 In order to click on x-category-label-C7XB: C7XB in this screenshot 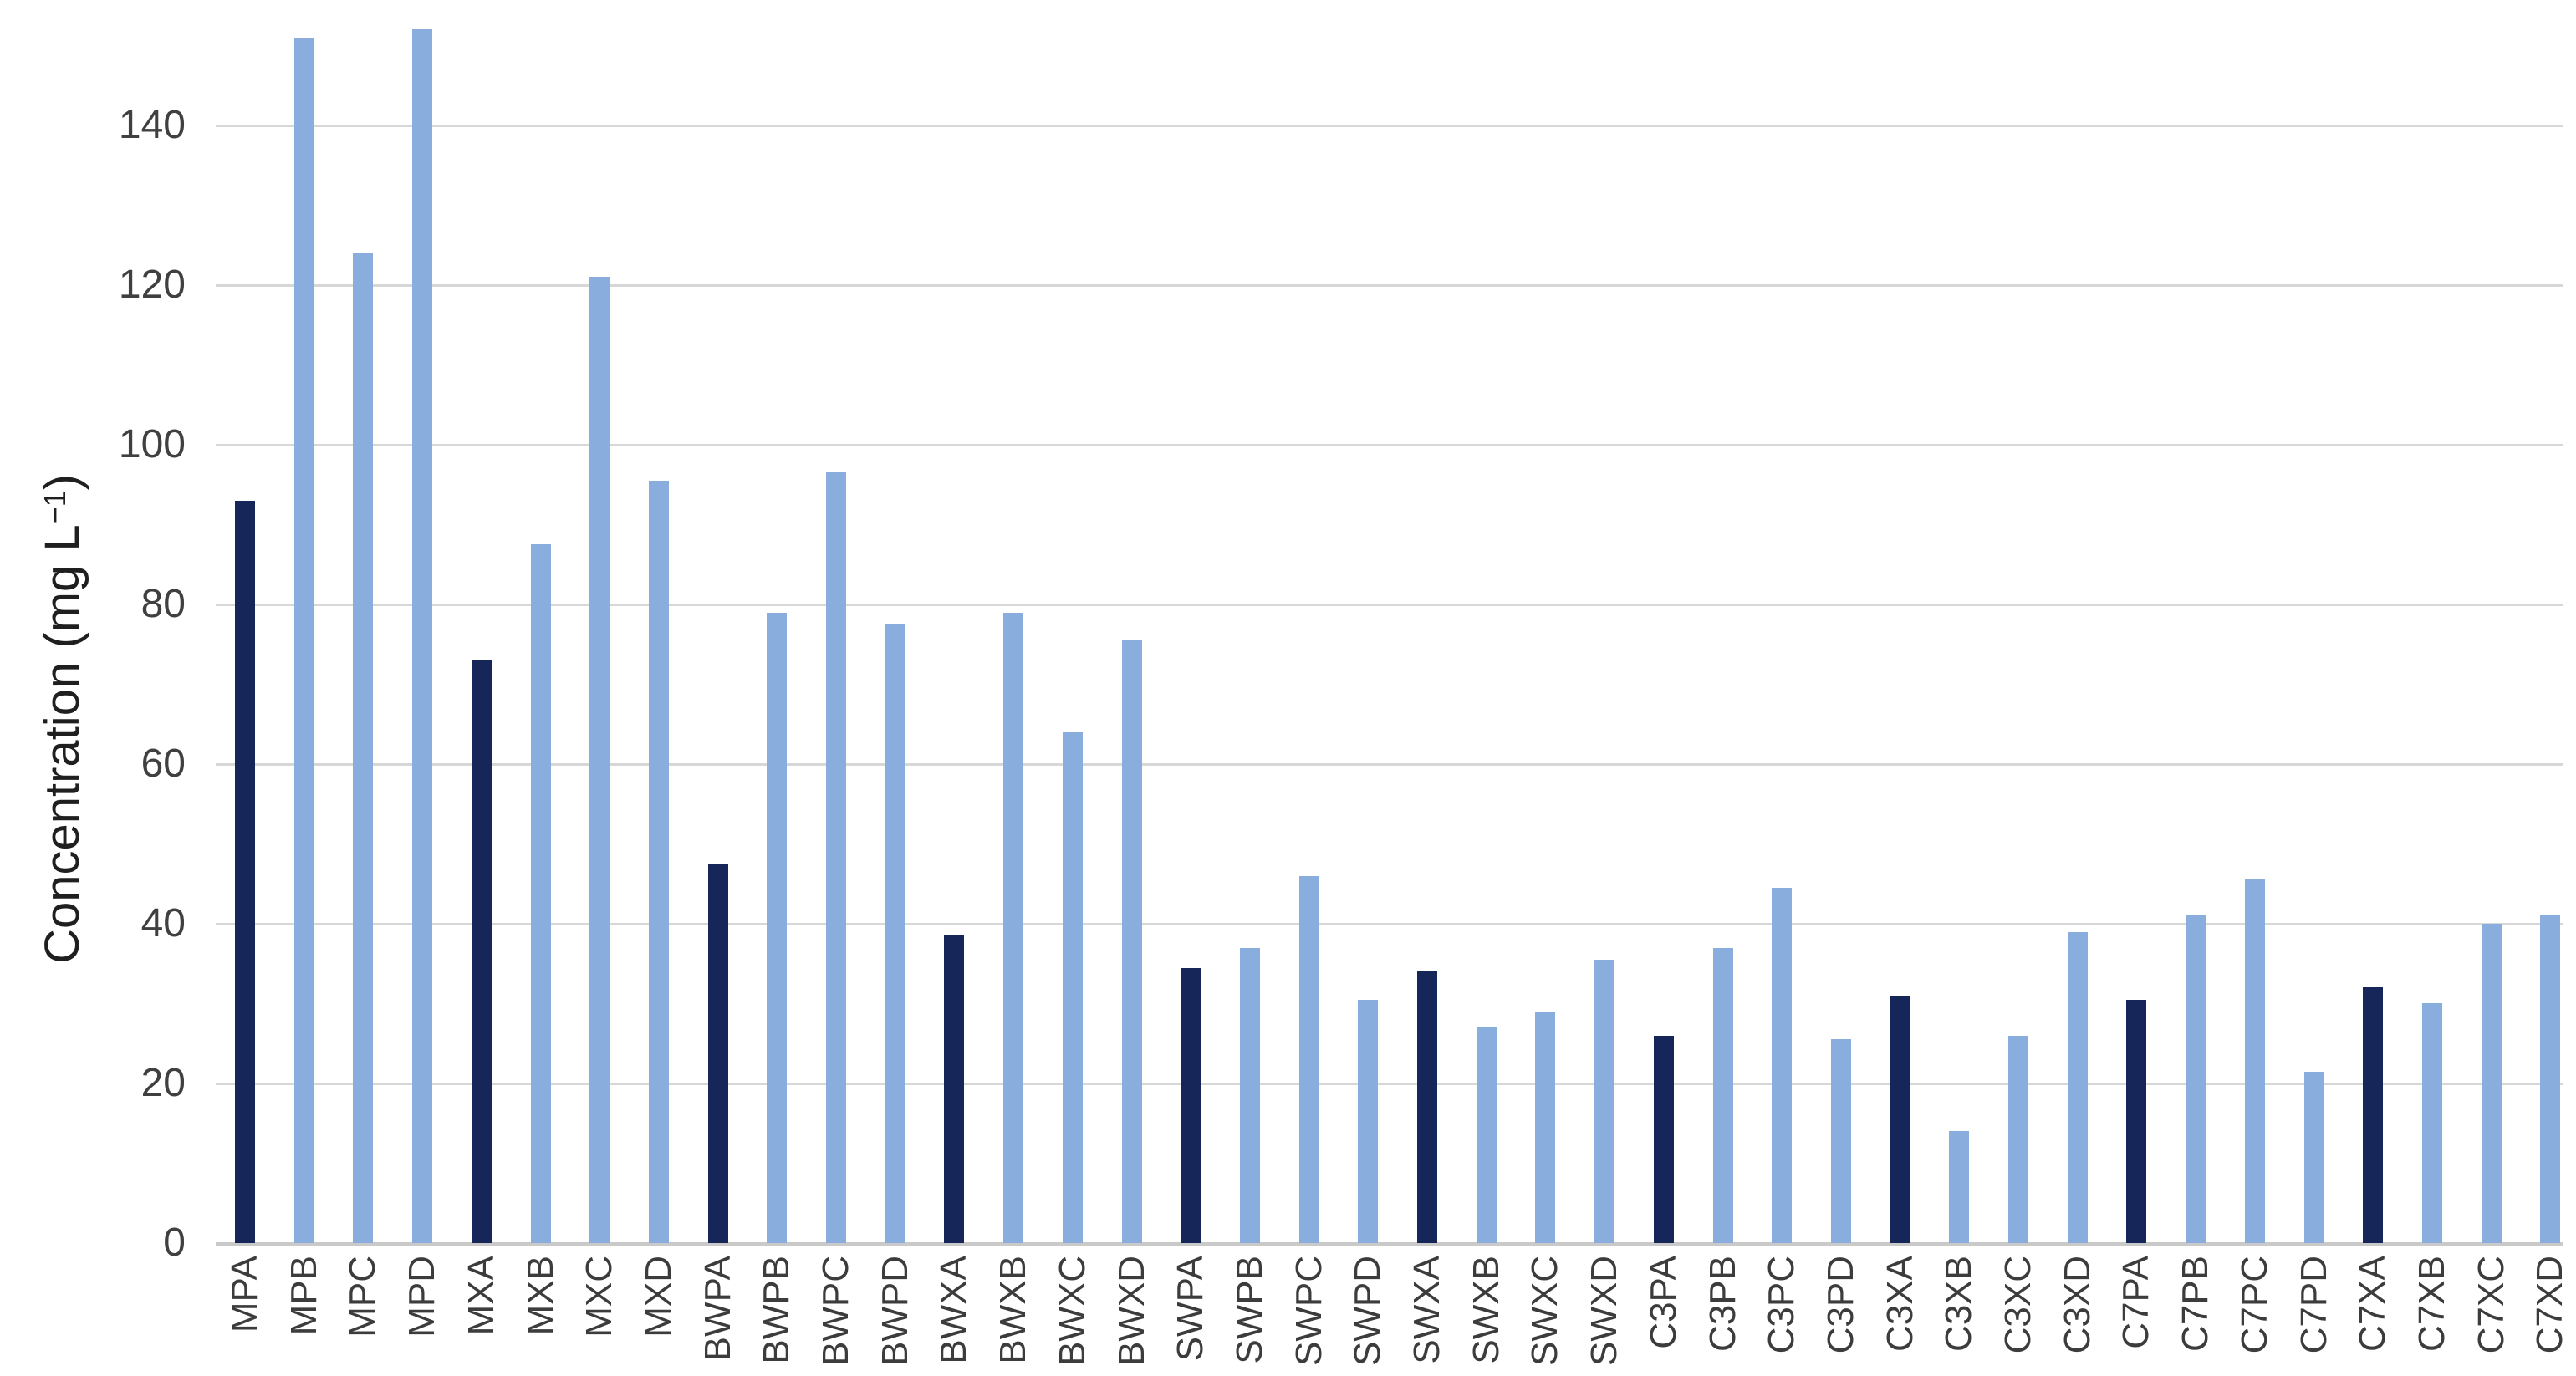, I will do `click(2432, 1304)`.